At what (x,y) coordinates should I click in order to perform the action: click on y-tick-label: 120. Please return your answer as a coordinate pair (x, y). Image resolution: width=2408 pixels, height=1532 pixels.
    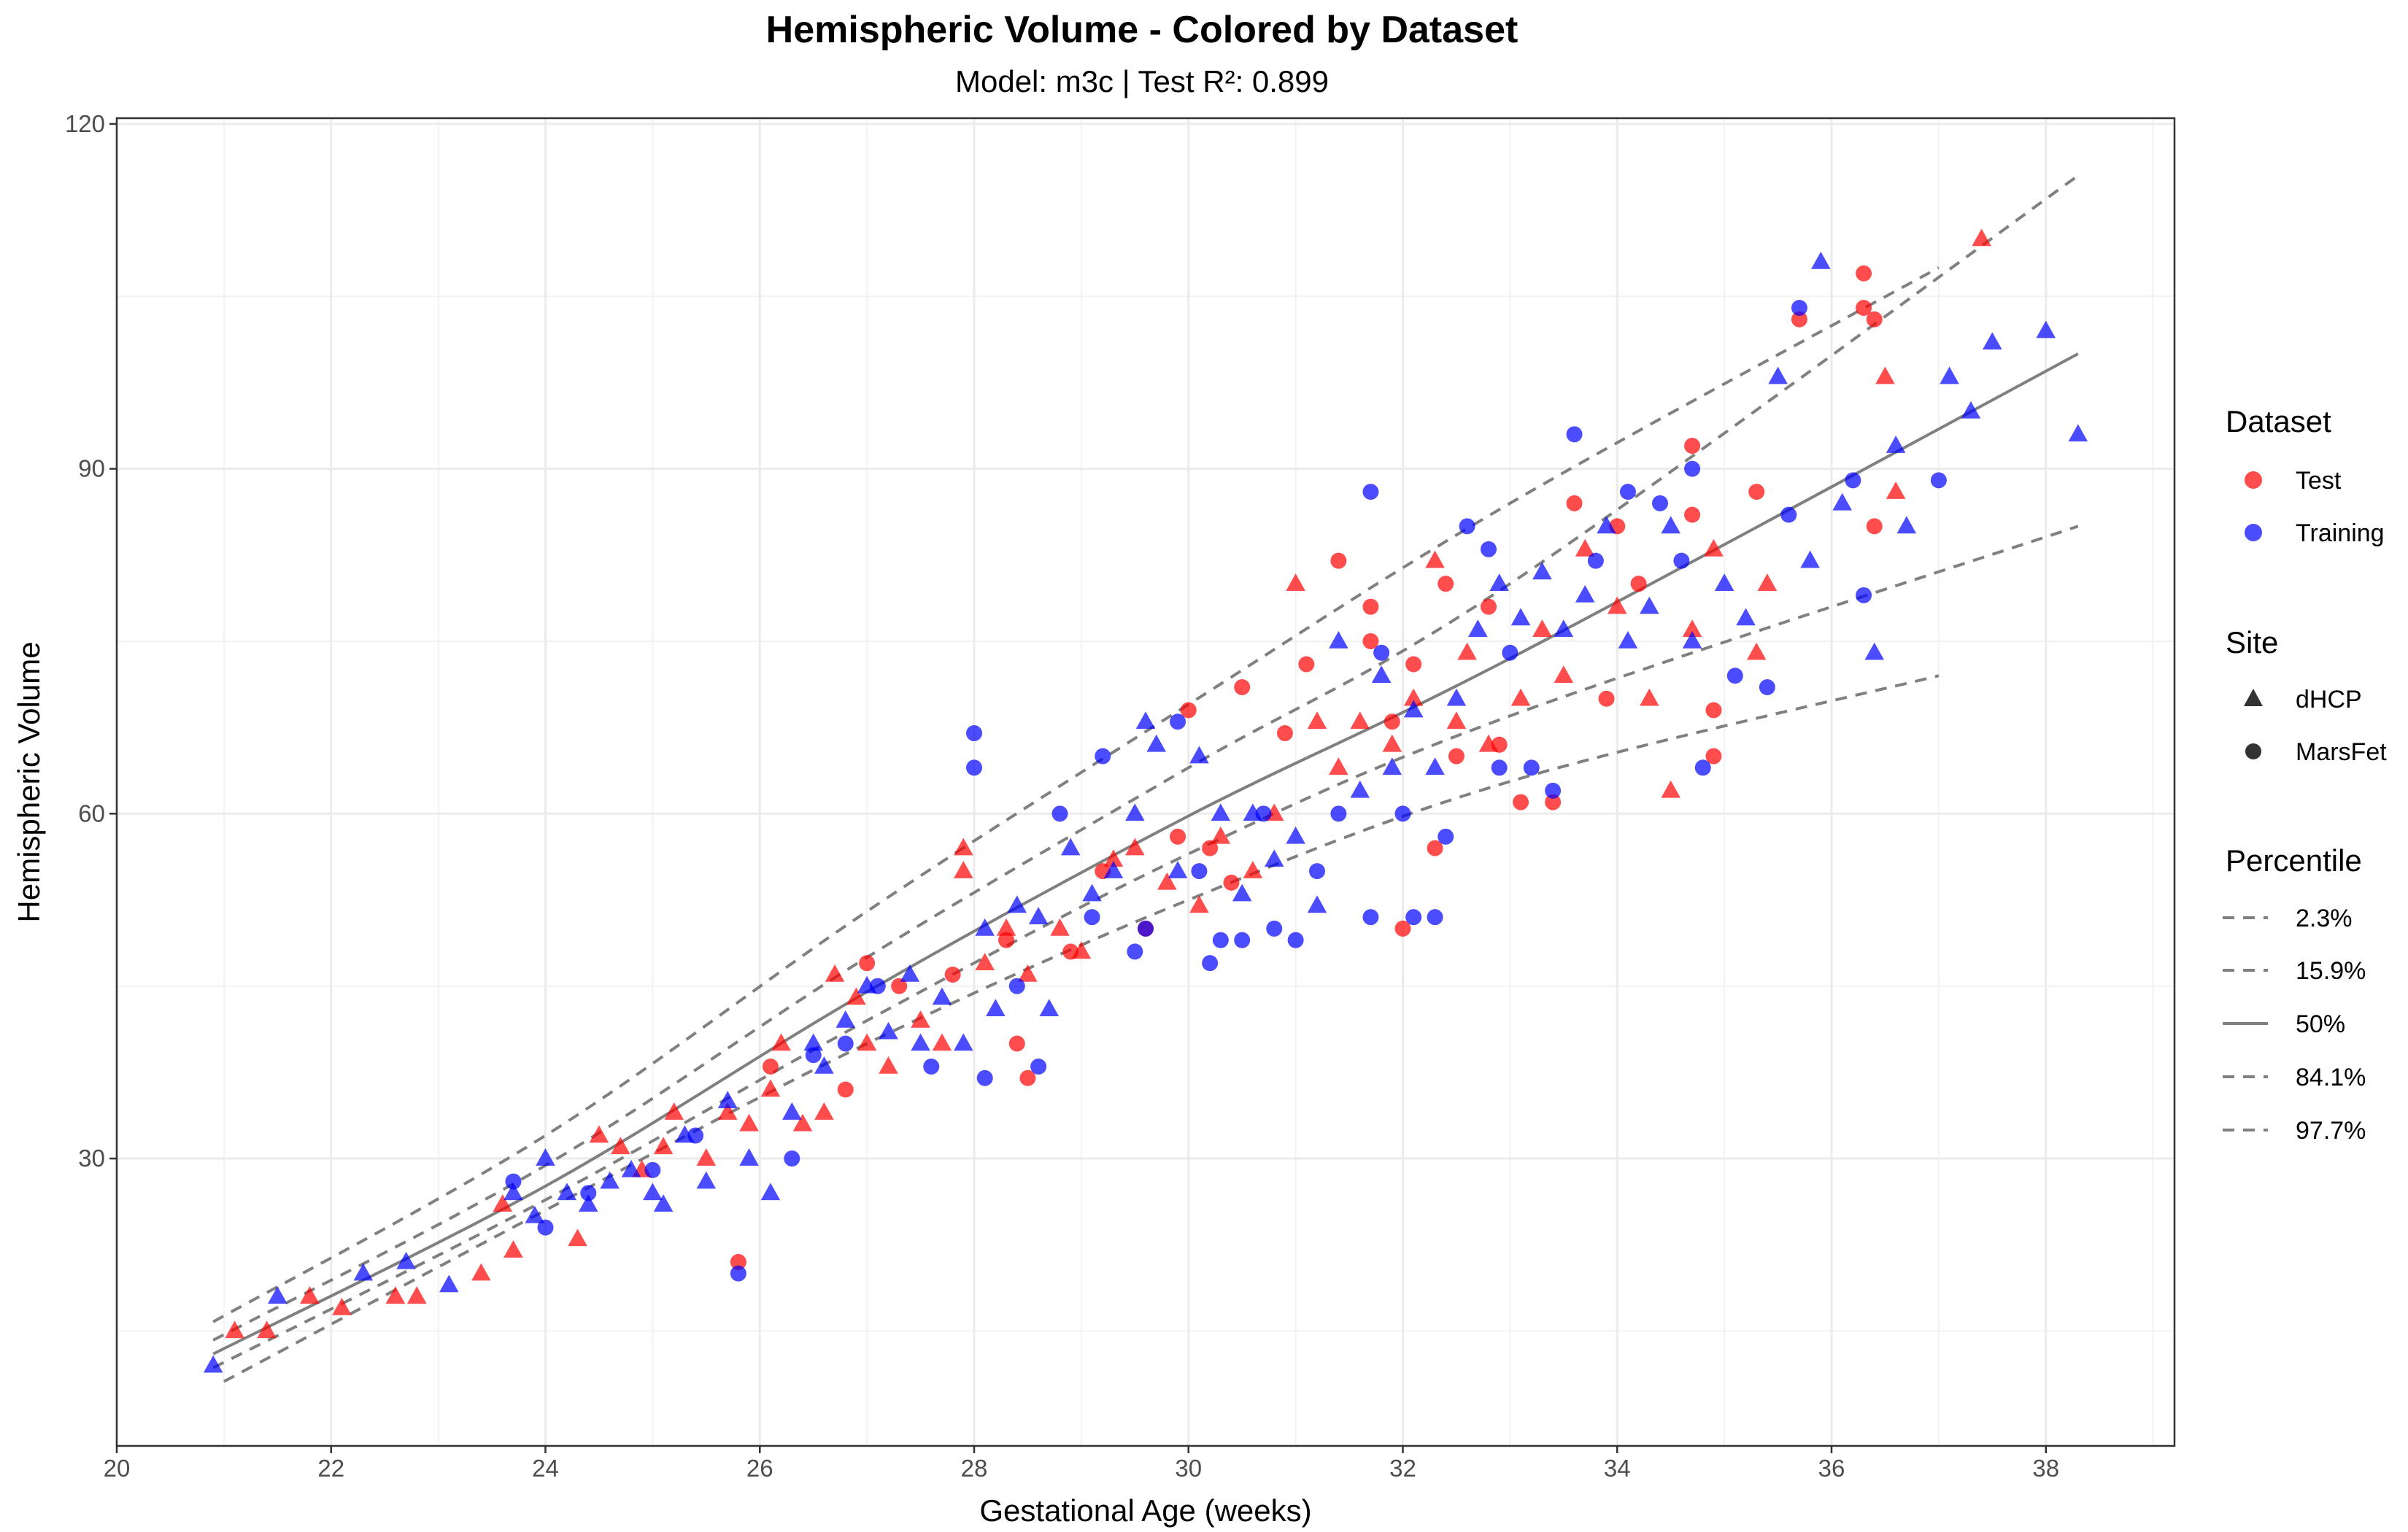
    Looking at the image, I should click on (85, 124).